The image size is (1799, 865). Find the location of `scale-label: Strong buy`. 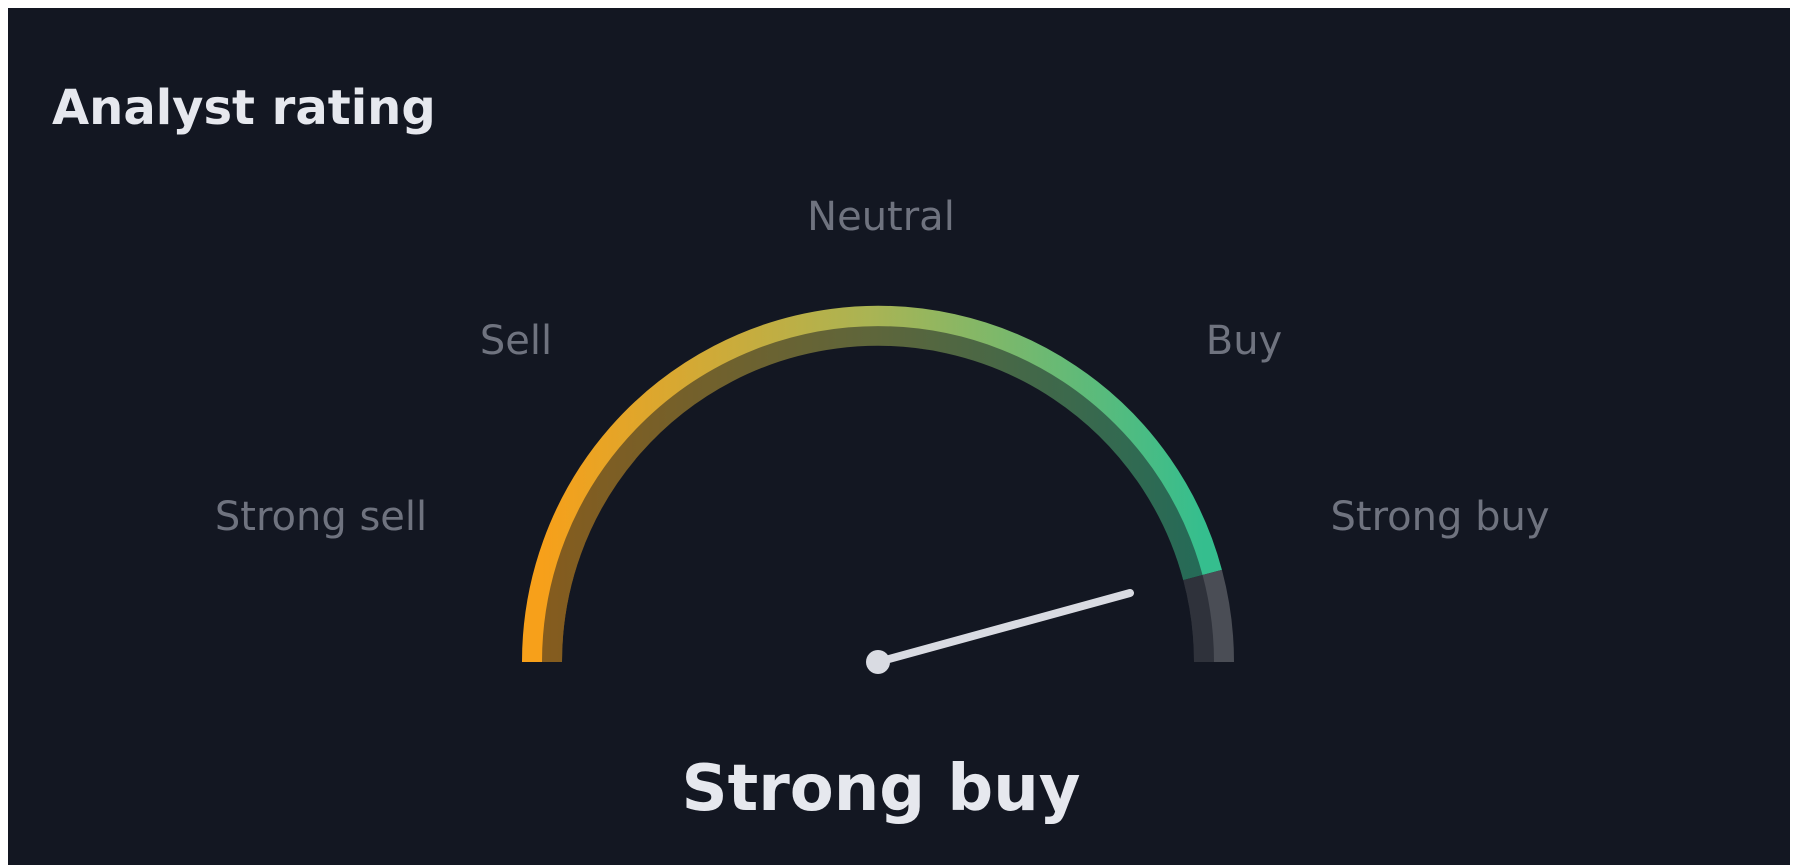

scale-label: Strong buy is located at coordinates (1440, 517).